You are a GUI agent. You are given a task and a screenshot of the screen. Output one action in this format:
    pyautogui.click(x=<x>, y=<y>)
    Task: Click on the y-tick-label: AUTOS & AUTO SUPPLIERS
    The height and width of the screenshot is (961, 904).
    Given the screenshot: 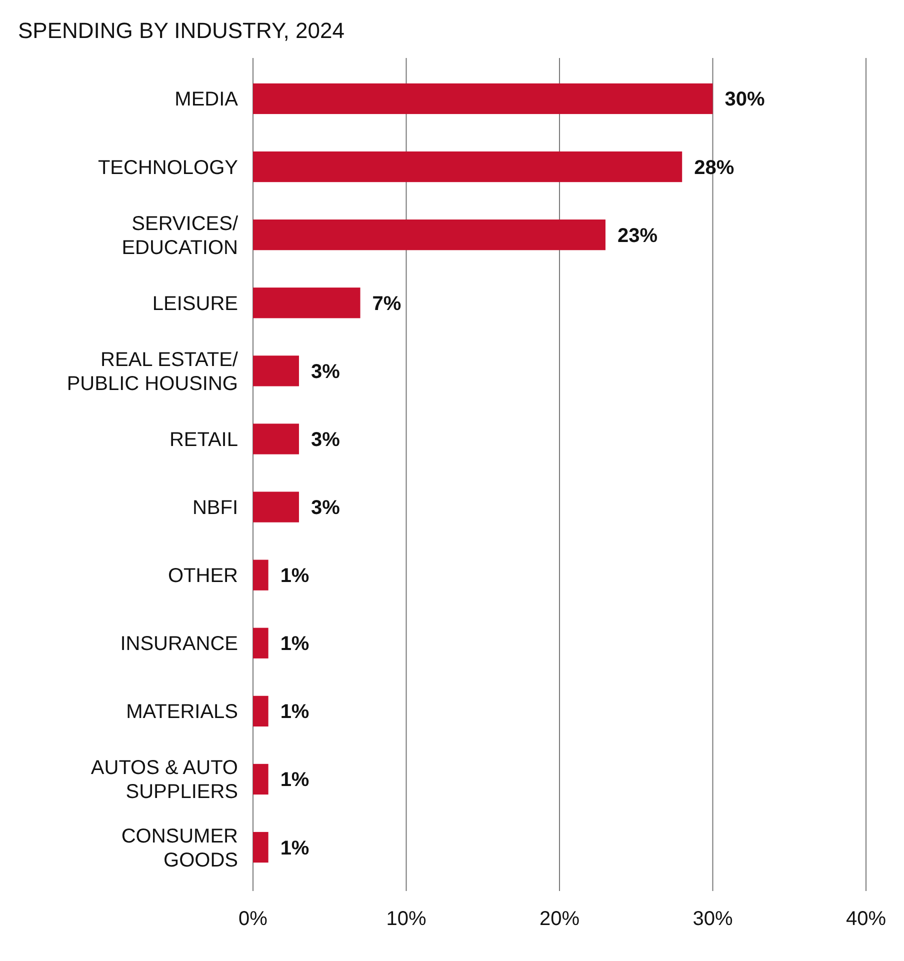 What is the action you would take?
    pyautogui.click(x=164, y=780)
    